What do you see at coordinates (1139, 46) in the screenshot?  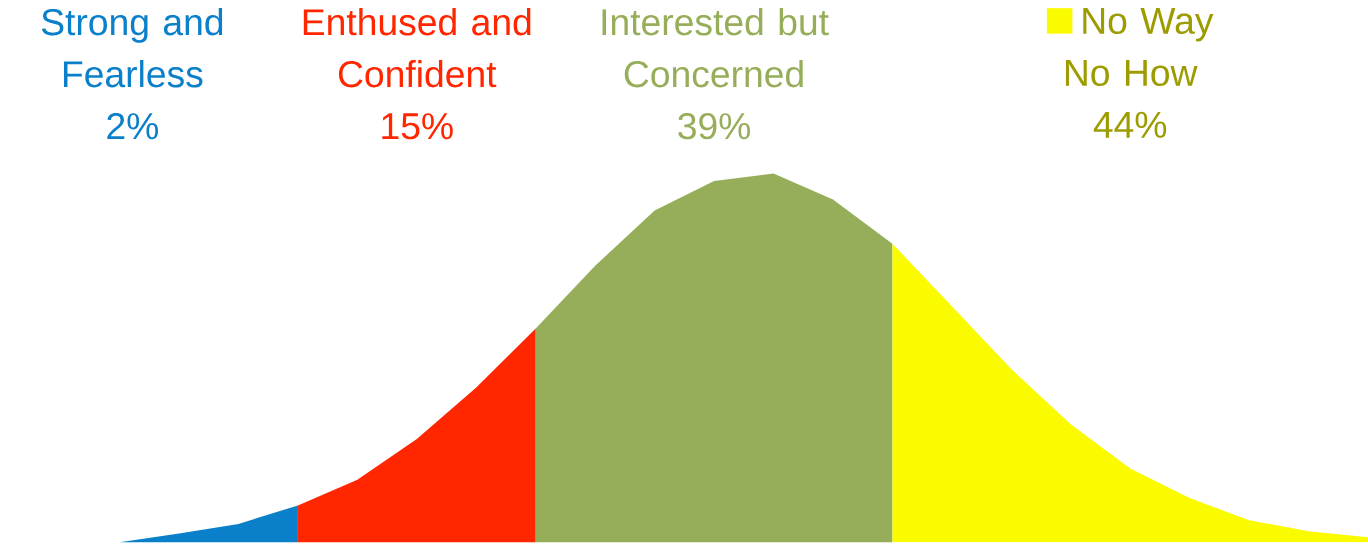 I see `legend-label: No Way No How` at bounding box center [1139, 46].